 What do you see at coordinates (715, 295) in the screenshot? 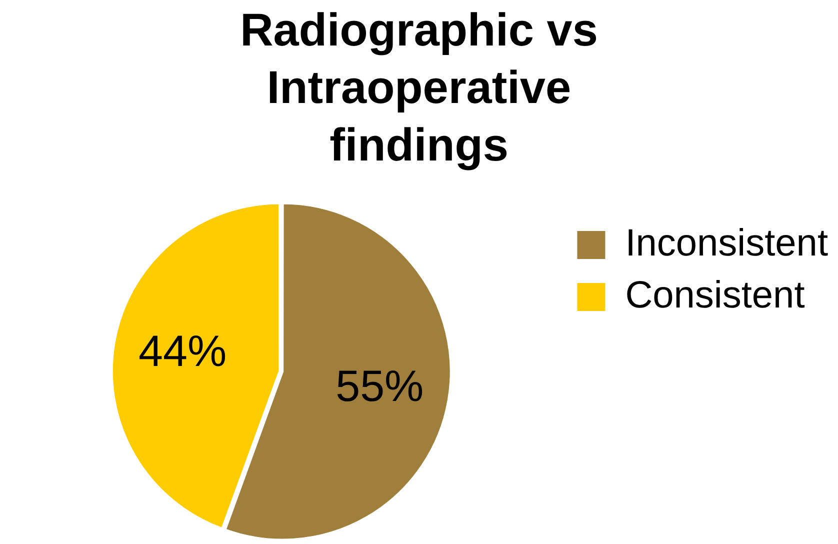
I see `legend-label: Consistent` at bounding box center [715, 295].